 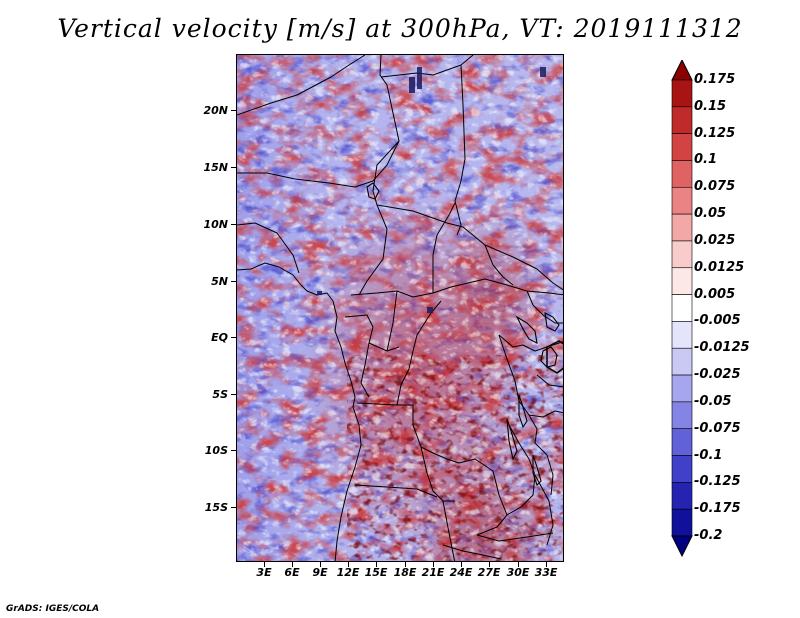 What do you see at coordinates (715, 133) in the screenshot?
I see `colorbar-label: 0.125` at bounding box center [715, 133].